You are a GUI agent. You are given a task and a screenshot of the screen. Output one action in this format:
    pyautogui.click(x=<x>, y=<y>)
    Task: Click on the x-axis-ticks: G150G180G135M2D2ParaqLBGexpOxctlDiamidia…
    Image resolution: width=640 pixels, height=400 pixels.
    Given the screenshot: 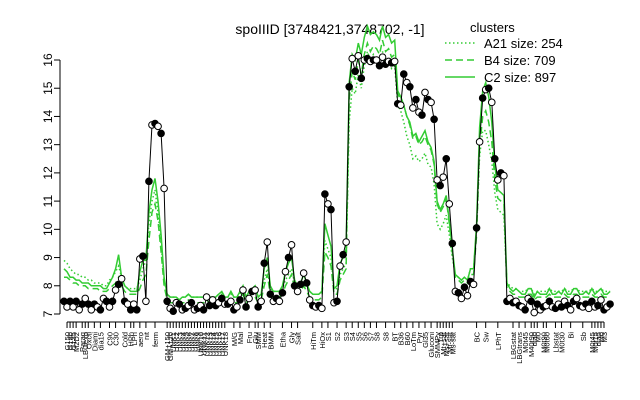 What is the action you would take?
    pyautogui.click(x=336, y=342)
    